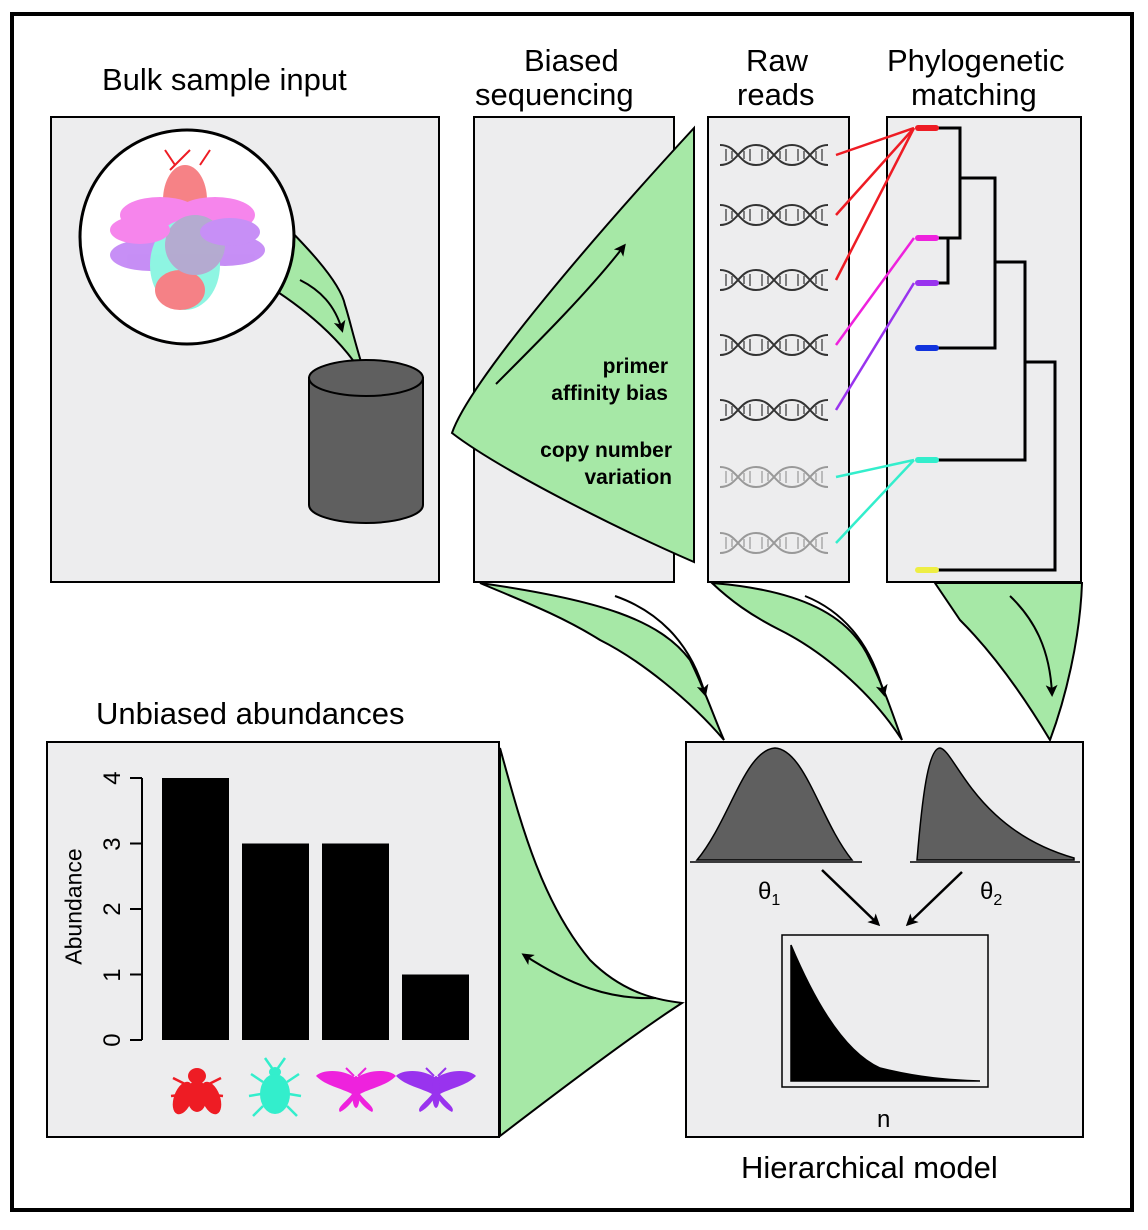  What do you see at coordinates (606, 450) in the screenshot?
I see `label-copy-number: copy number` at bounding box center [606, 450].